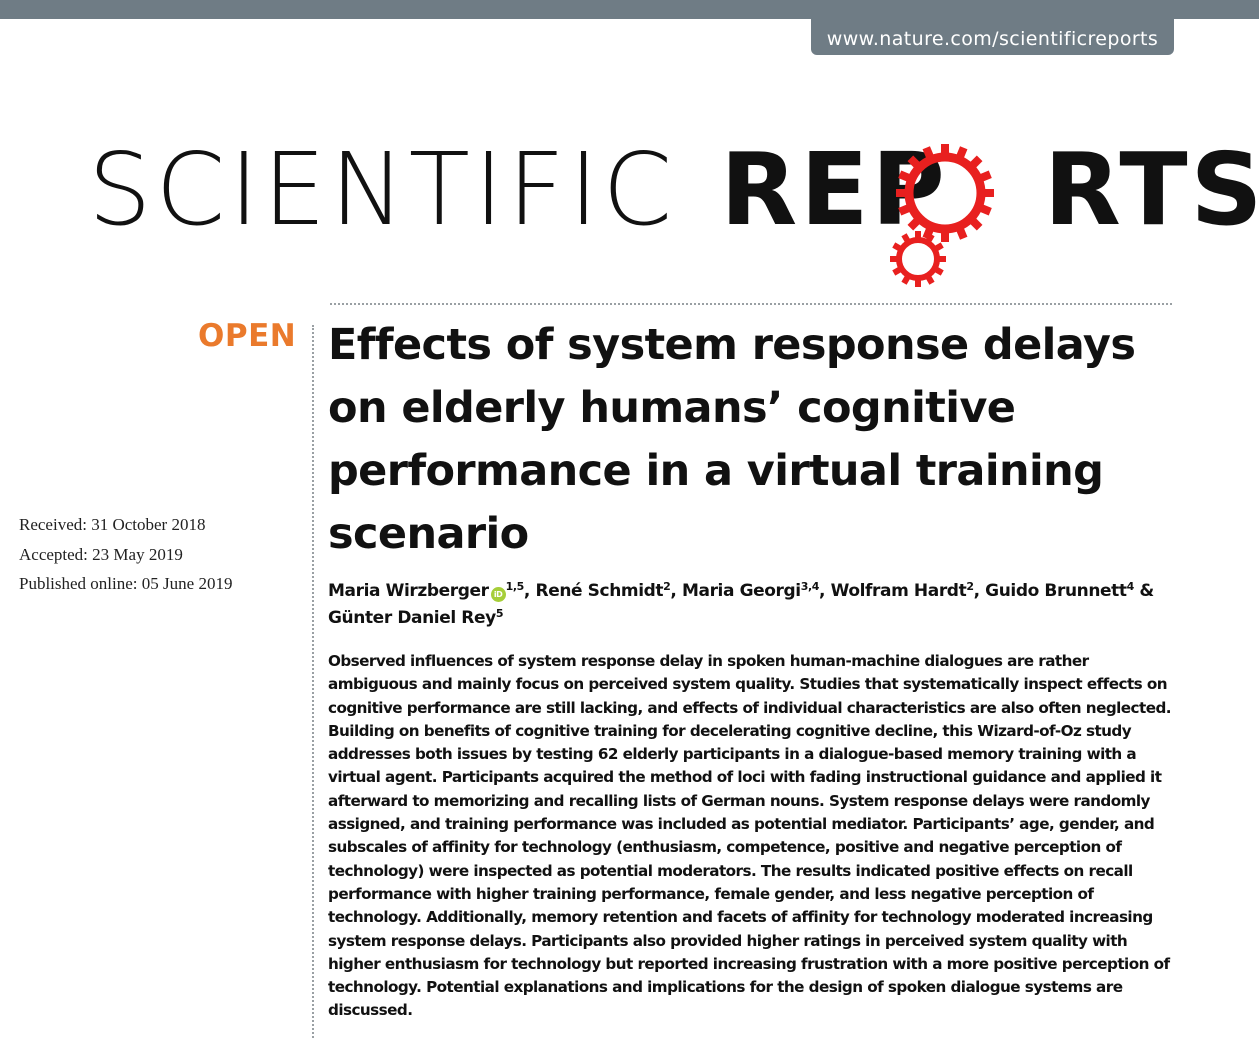  Describe the element at coordinates (918, 259) in the screenshot. I see `small-gear-icon` at that location.